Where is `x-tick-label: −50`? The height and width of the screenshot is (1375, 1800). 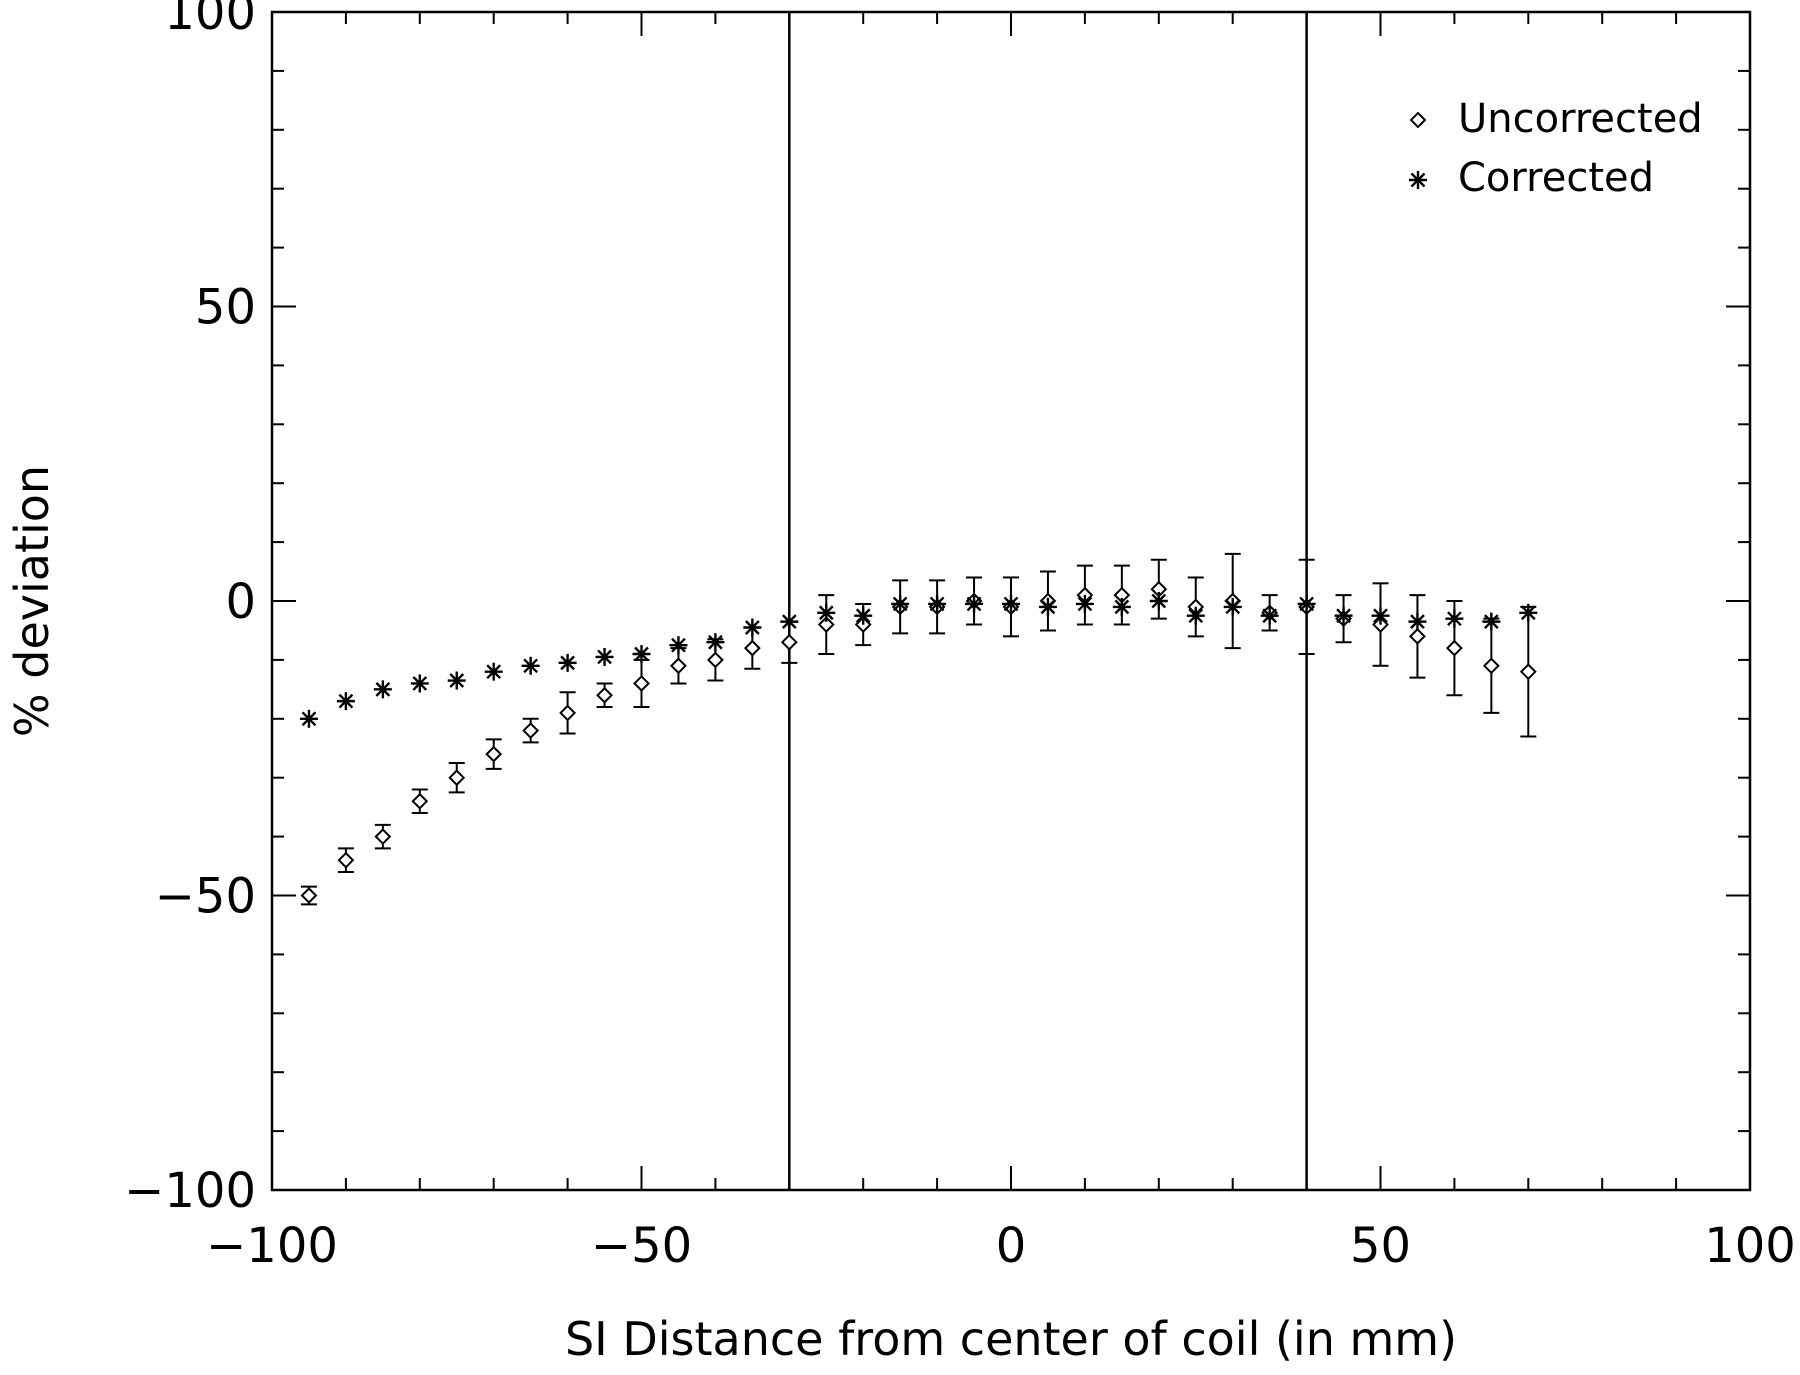
x-tick-label: −50 is located at coordinates (641, 1246).